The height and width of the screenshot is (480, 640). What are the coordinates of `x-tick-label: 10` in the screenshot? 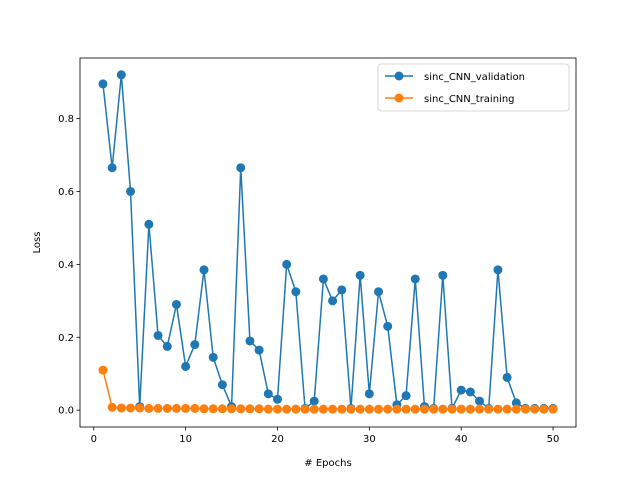 It's located at (185, 439).